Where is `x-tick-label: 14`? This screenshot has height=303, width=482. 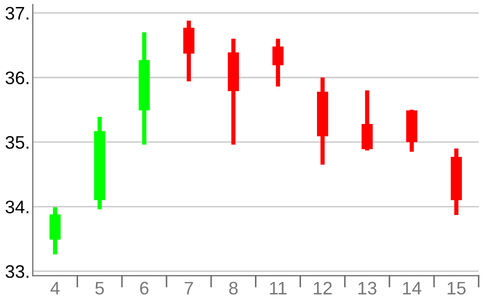
x-tick-label: 14 is located at coordinates (412, 288).